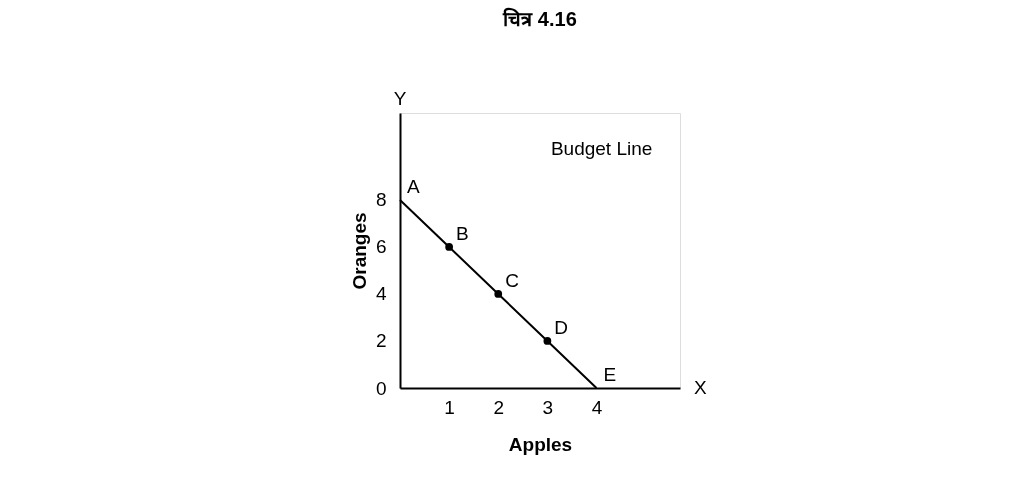  Describe the element at coordinates (700, 387) in the screenshot. I see `text: X` at that location.